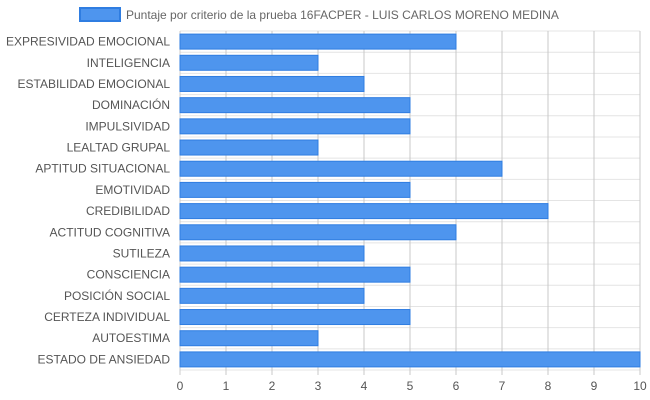 This screenshot has width=650, height=400. Describe the element at coordinates (132, 190) in the screenshot. I see `category-label: EMOTIVIDAD` at that location.